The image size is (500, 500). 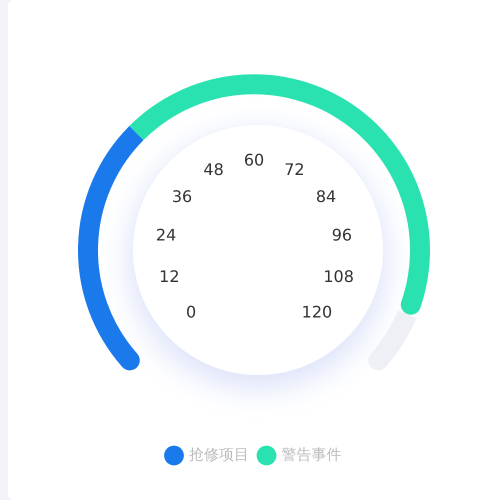 What do you see at coordinates (312, 454) in the screenshot?
I see `legend-label: 警告事件` at bounding box center [312, 454].